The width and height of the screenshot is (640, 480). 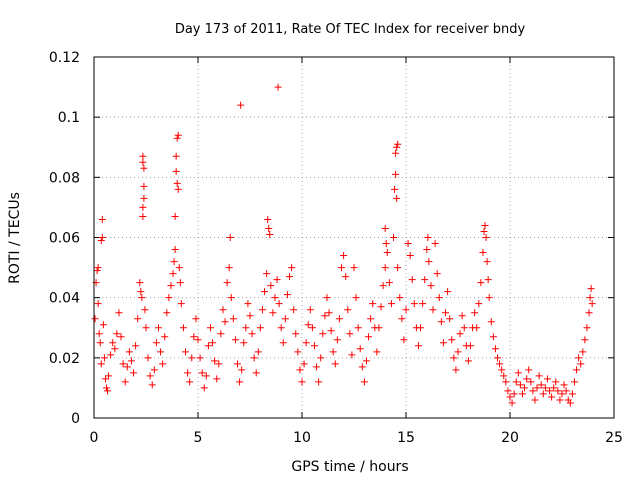 I want to click on x-tick-label: 0, so click(x=94, y=438).